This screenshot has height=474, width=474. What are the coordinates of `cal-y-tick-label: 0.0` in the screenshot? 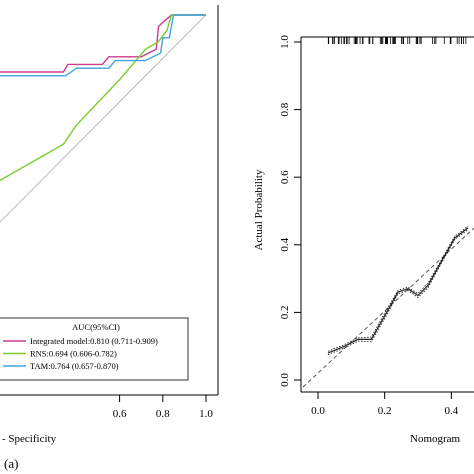 It's located at (285, 380).